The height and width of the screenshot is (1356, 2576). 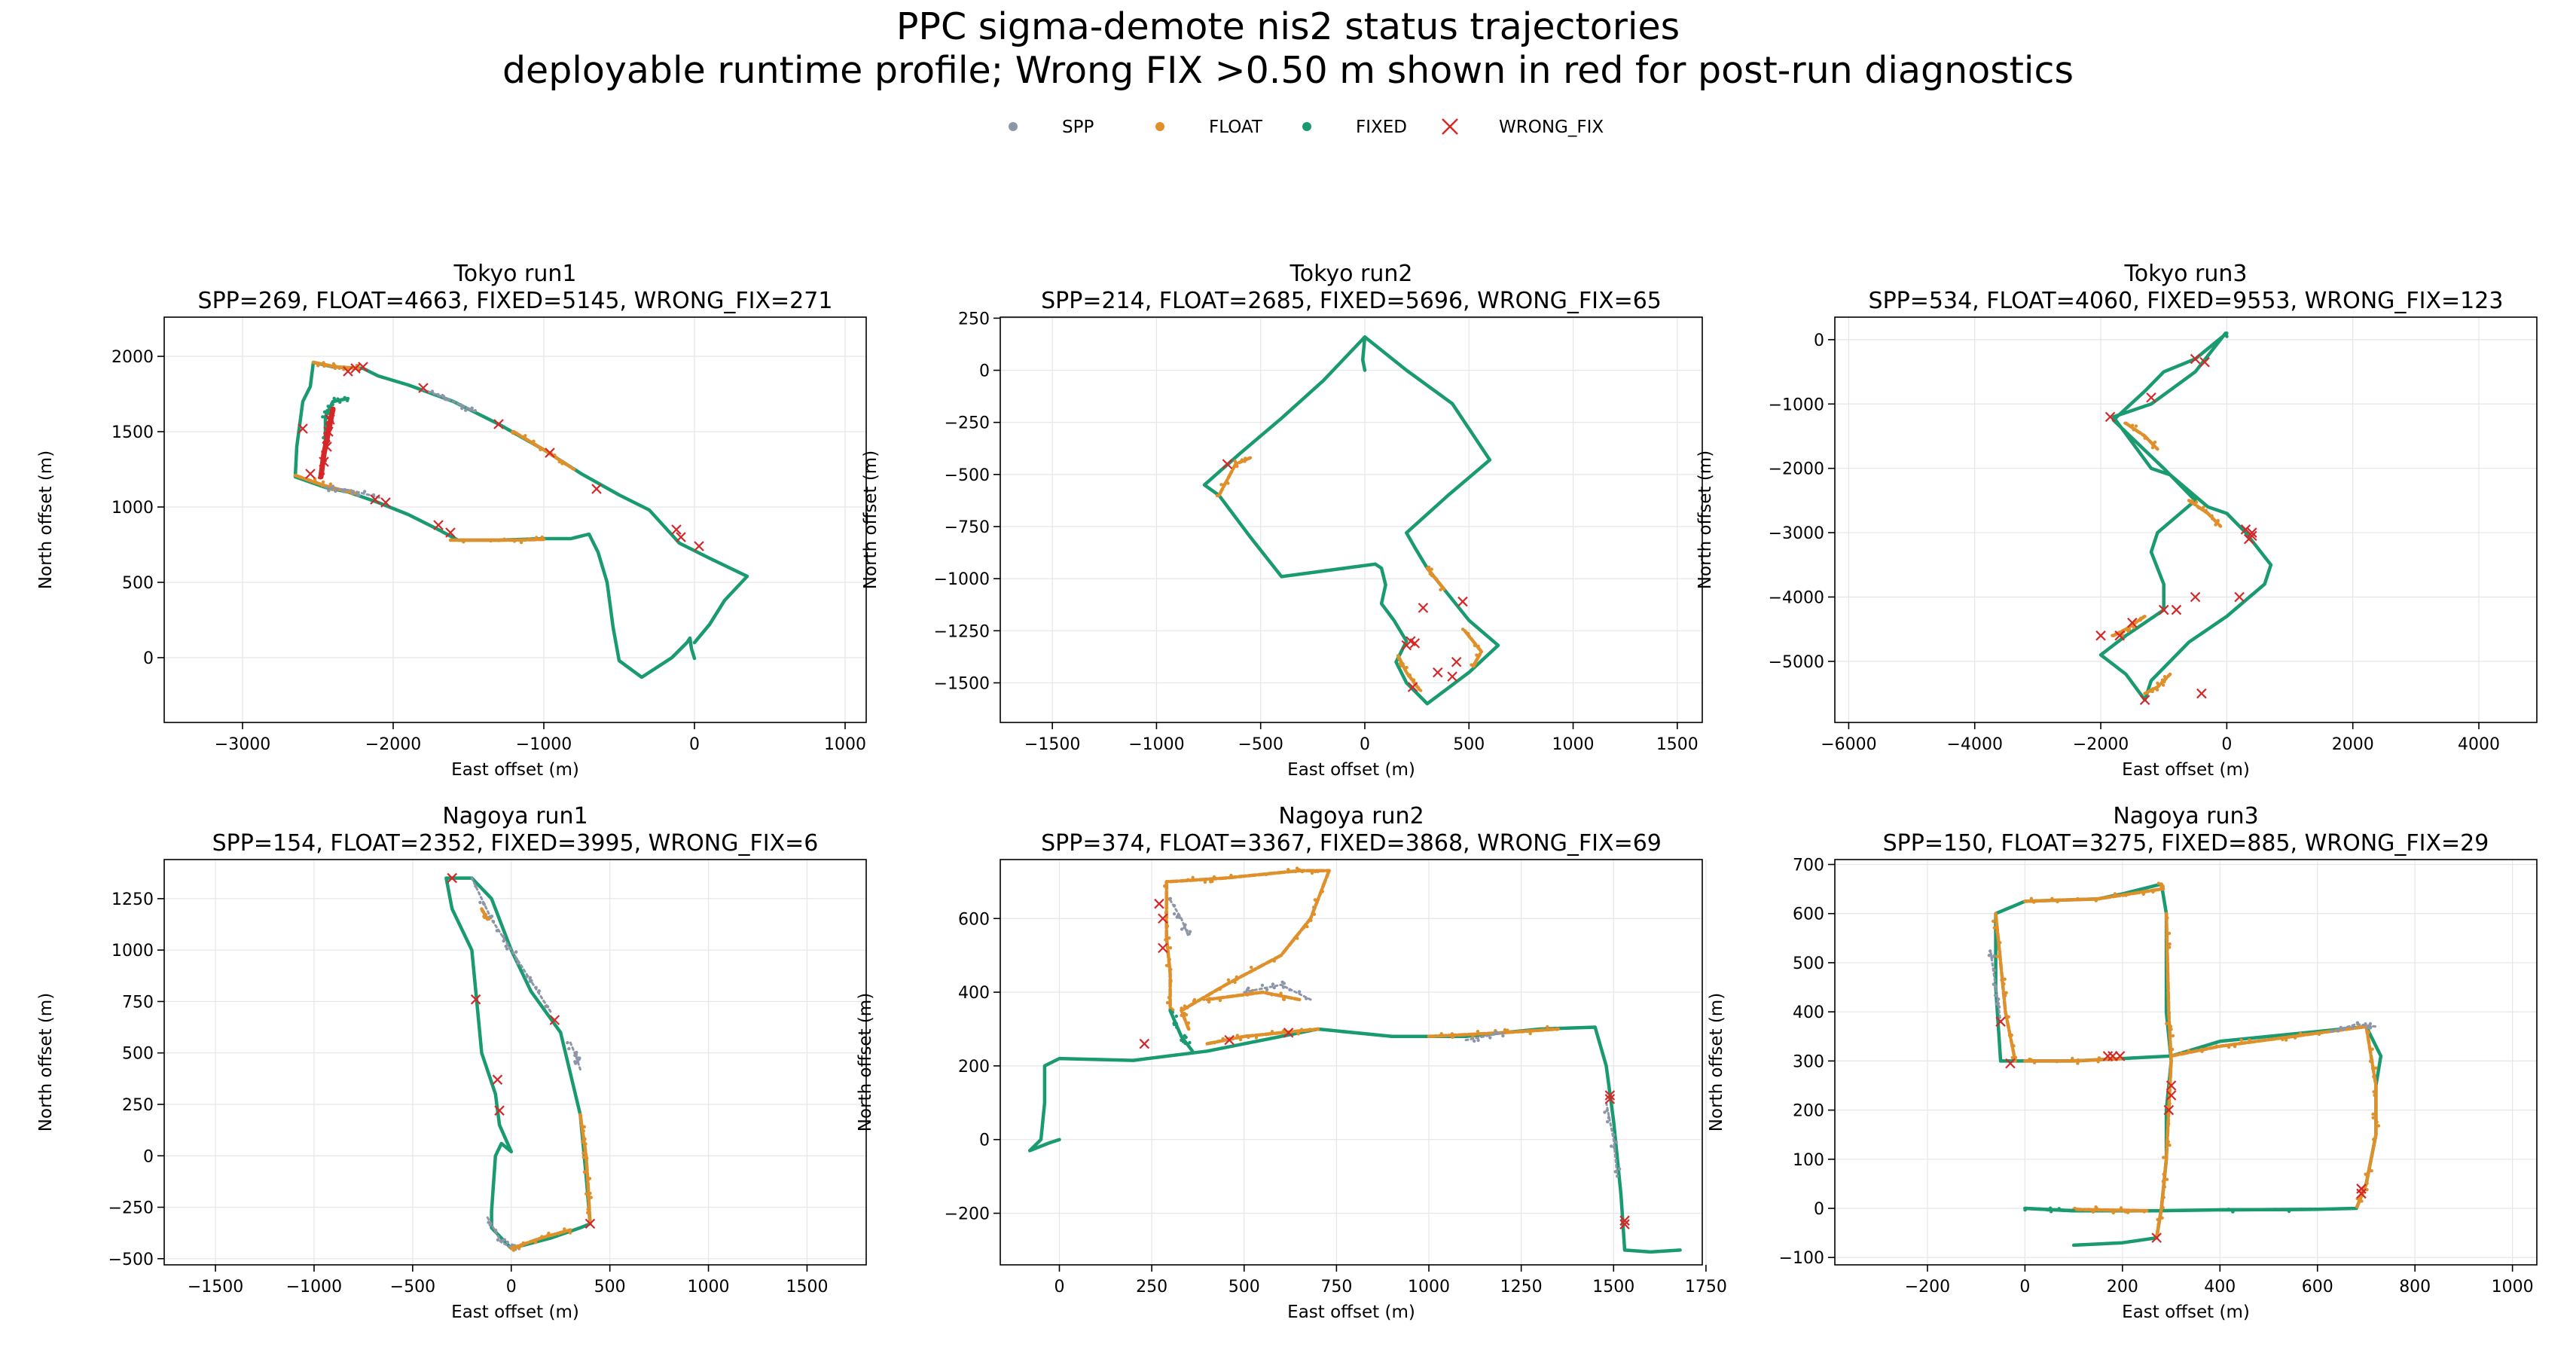 I want to click on plot-area, so click(x=1355, y=1060).